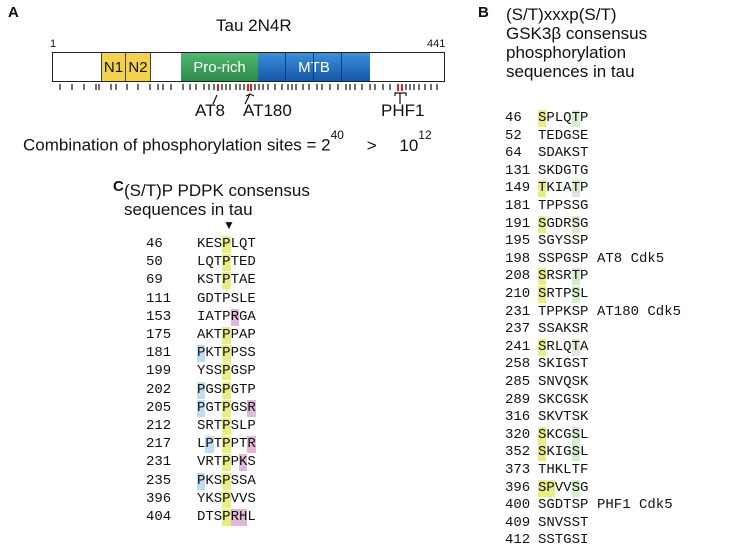  What do you see at coordinates (118, 186) in the screenshot?
I see `panel-c-letter: C` at bounding box center [118, 186].